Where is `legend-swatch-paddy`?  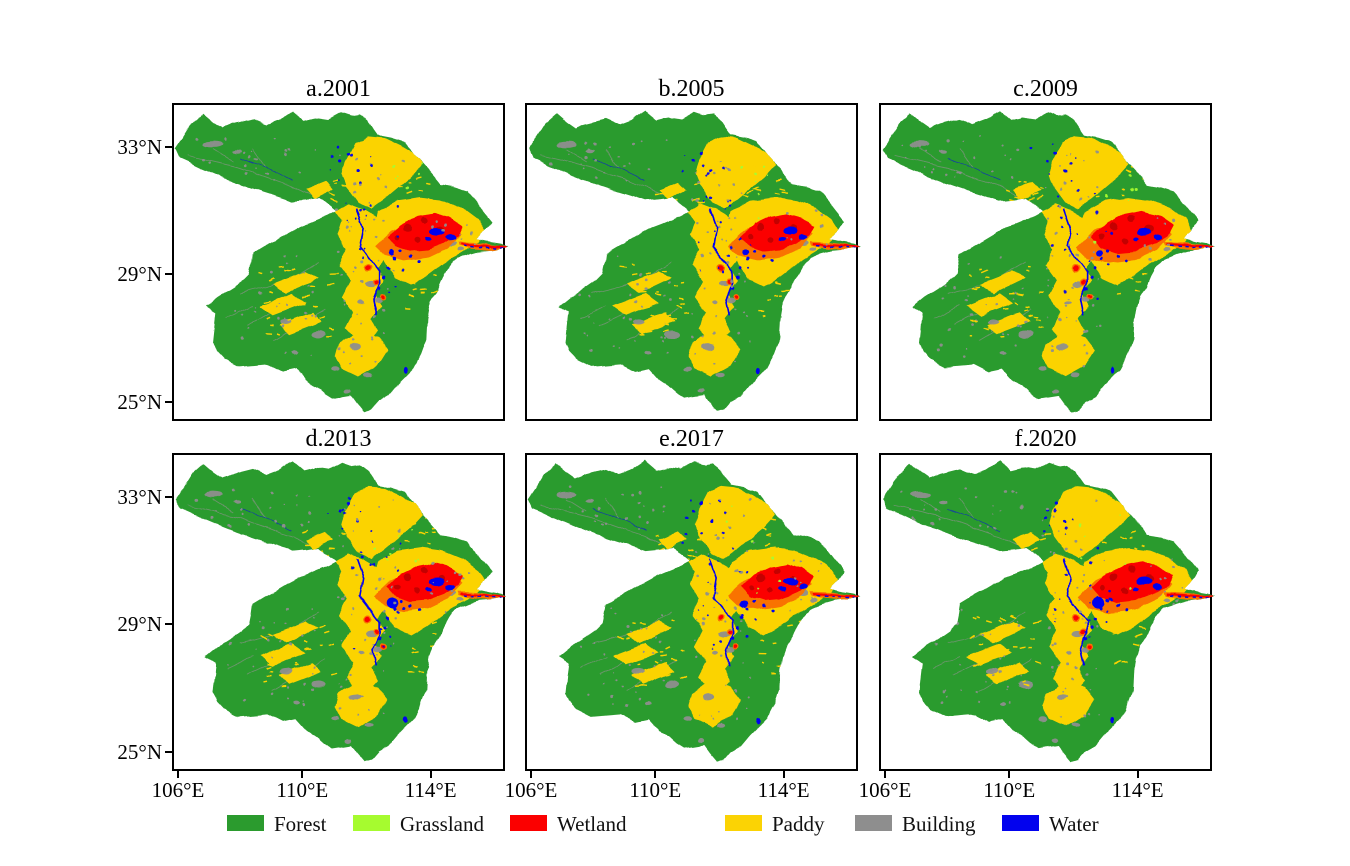 legend-swatch-paddy is located at coordinates (743, 823).